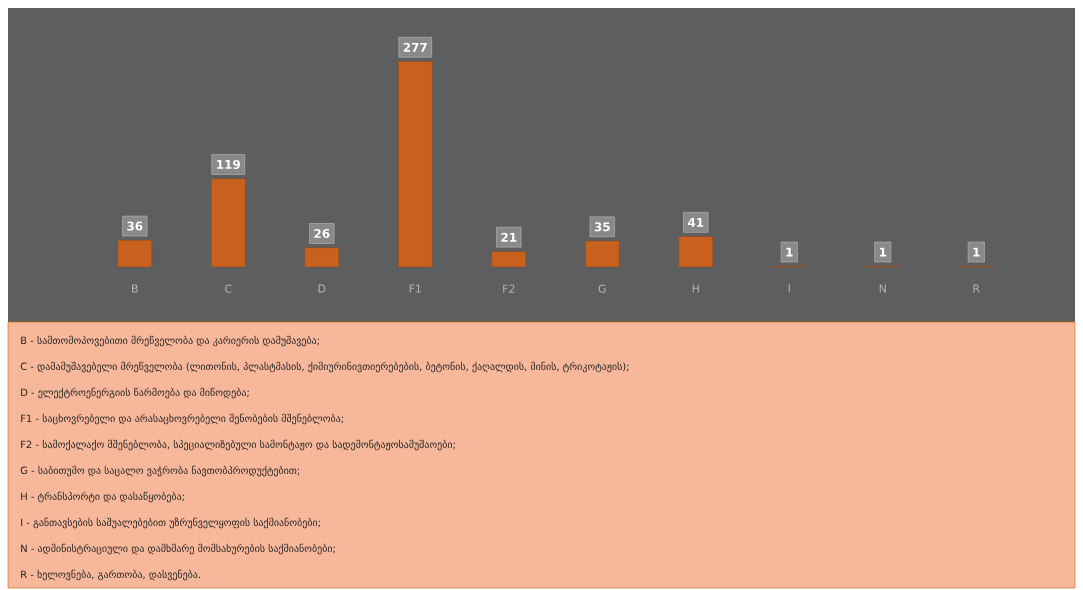 The height and width of the screenshot is (590, 1083). I want to click on text: F1 - საცხოვრებელი და არასაცხოვრებელი შენობების მშენებლობა;, so click(182, 419).